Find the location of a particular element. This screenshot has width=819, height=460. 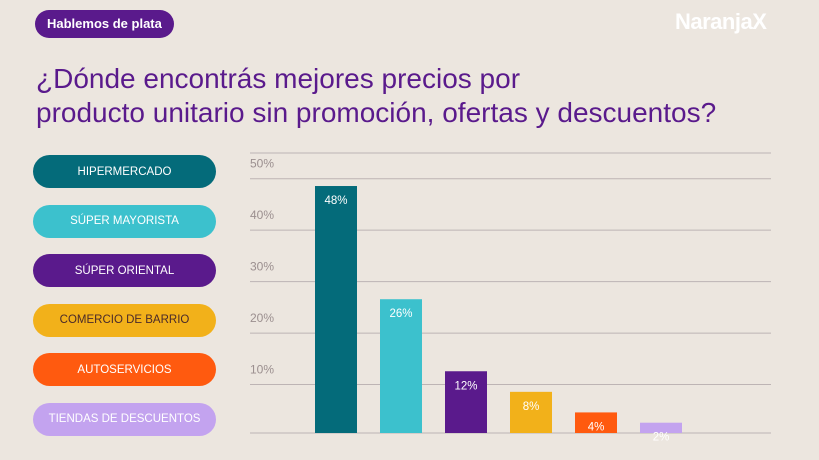

bar-value-label: 8% is located at coordinates (531, 407).